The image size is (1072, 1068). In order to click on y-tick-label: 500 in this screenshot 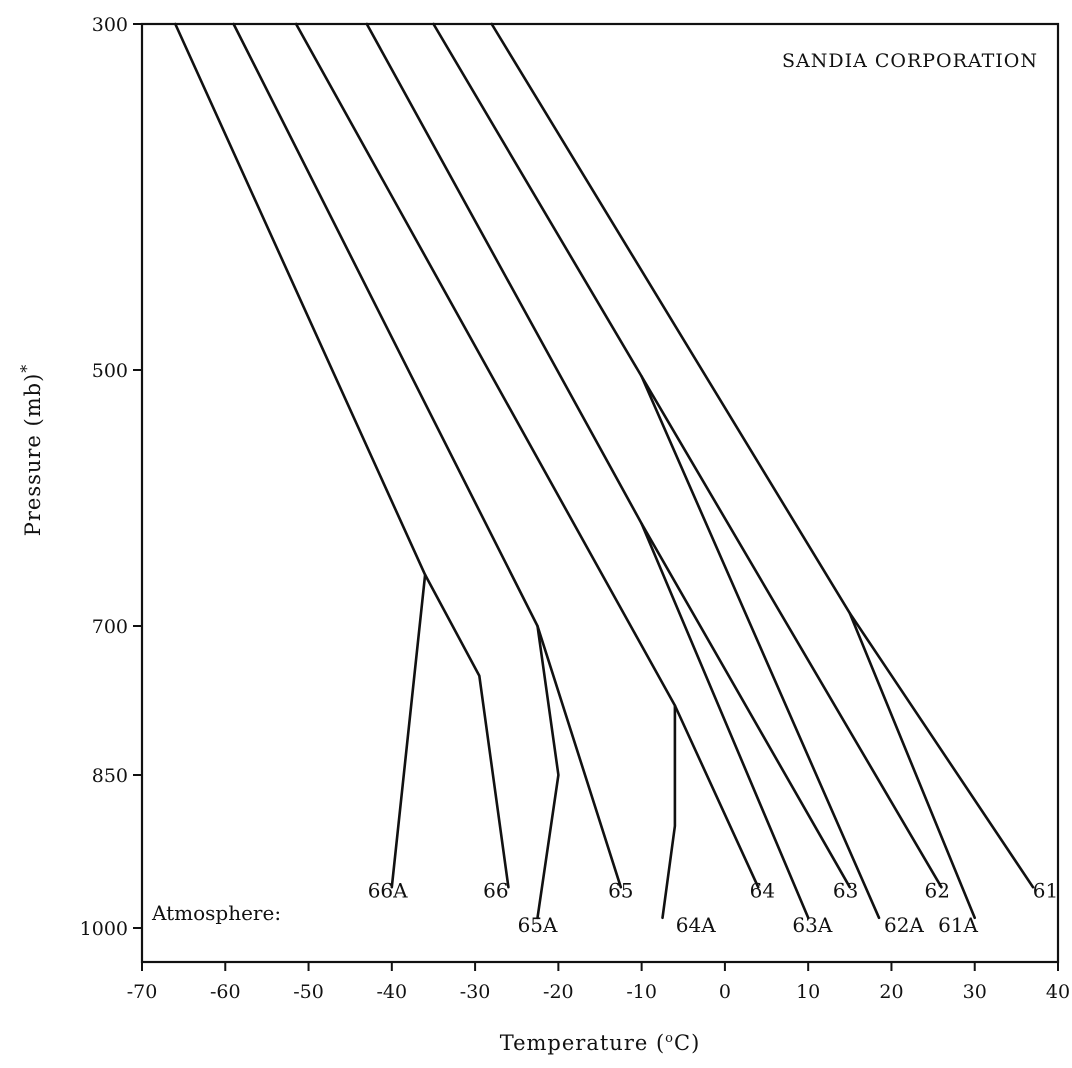, I will do `click(110, 371)`.